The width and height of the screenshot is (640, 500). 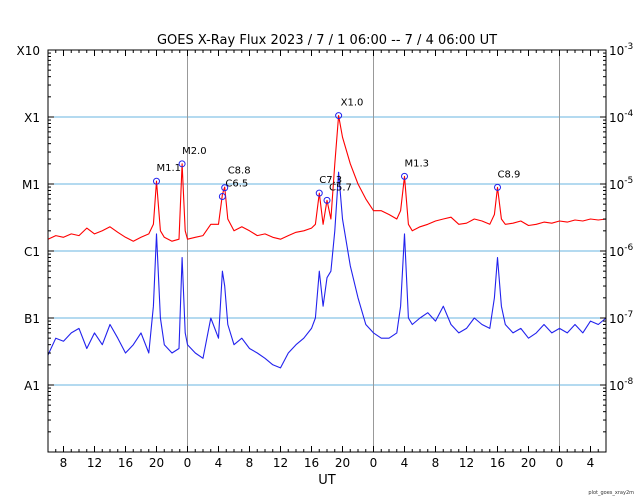 What do you see at coordinates (417, 163) in the screenshot?
I see `flare-label: M1.3` at bounding box center [417, 163].